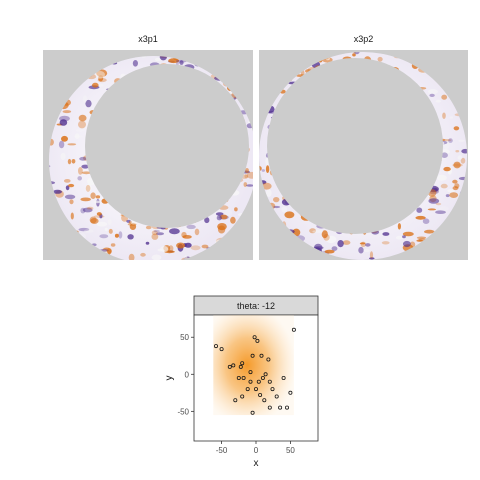  What do you see at coordinates (290, 450) in the screenshot?
I see `x-tick-label: 50` at bounding box center [290, 450].